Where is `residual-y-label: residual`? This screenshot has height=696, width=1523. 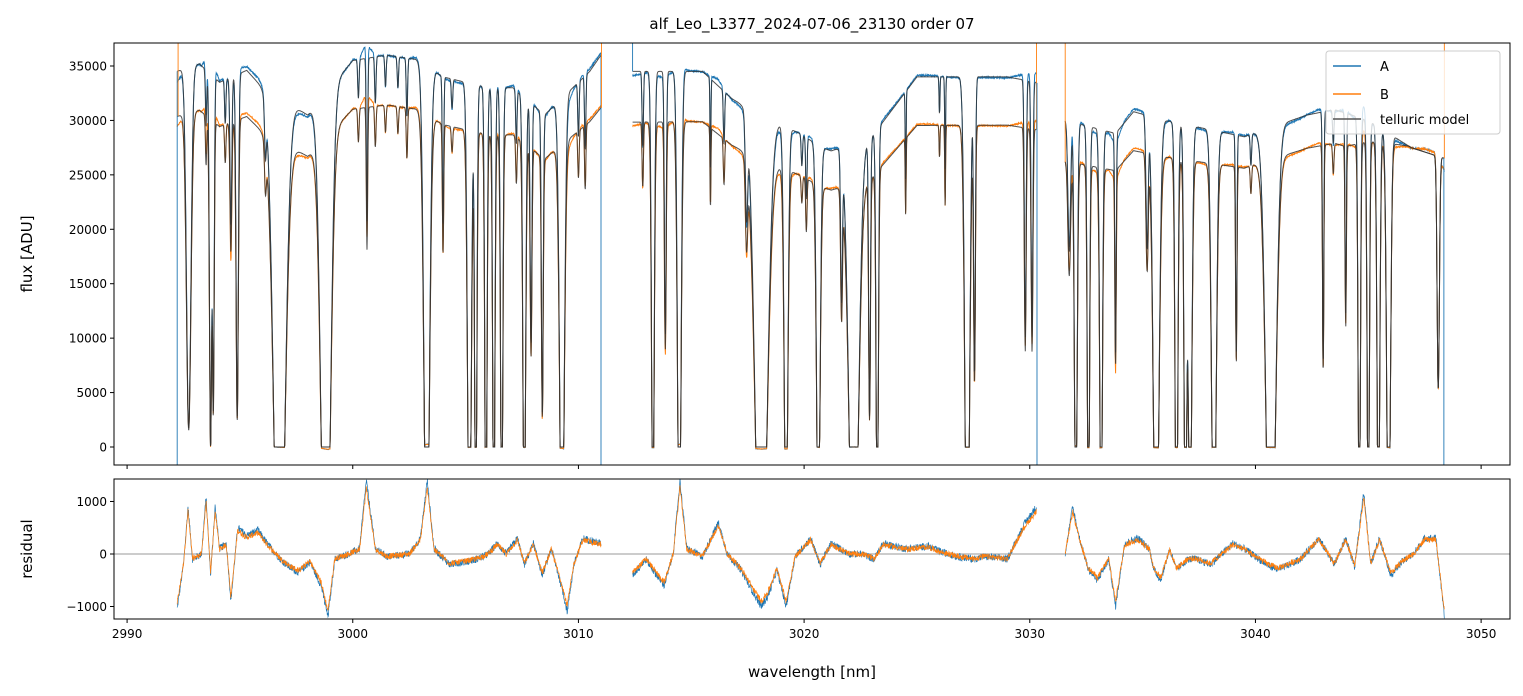
residual-y-label: residual is located at coordinates (27, 548).